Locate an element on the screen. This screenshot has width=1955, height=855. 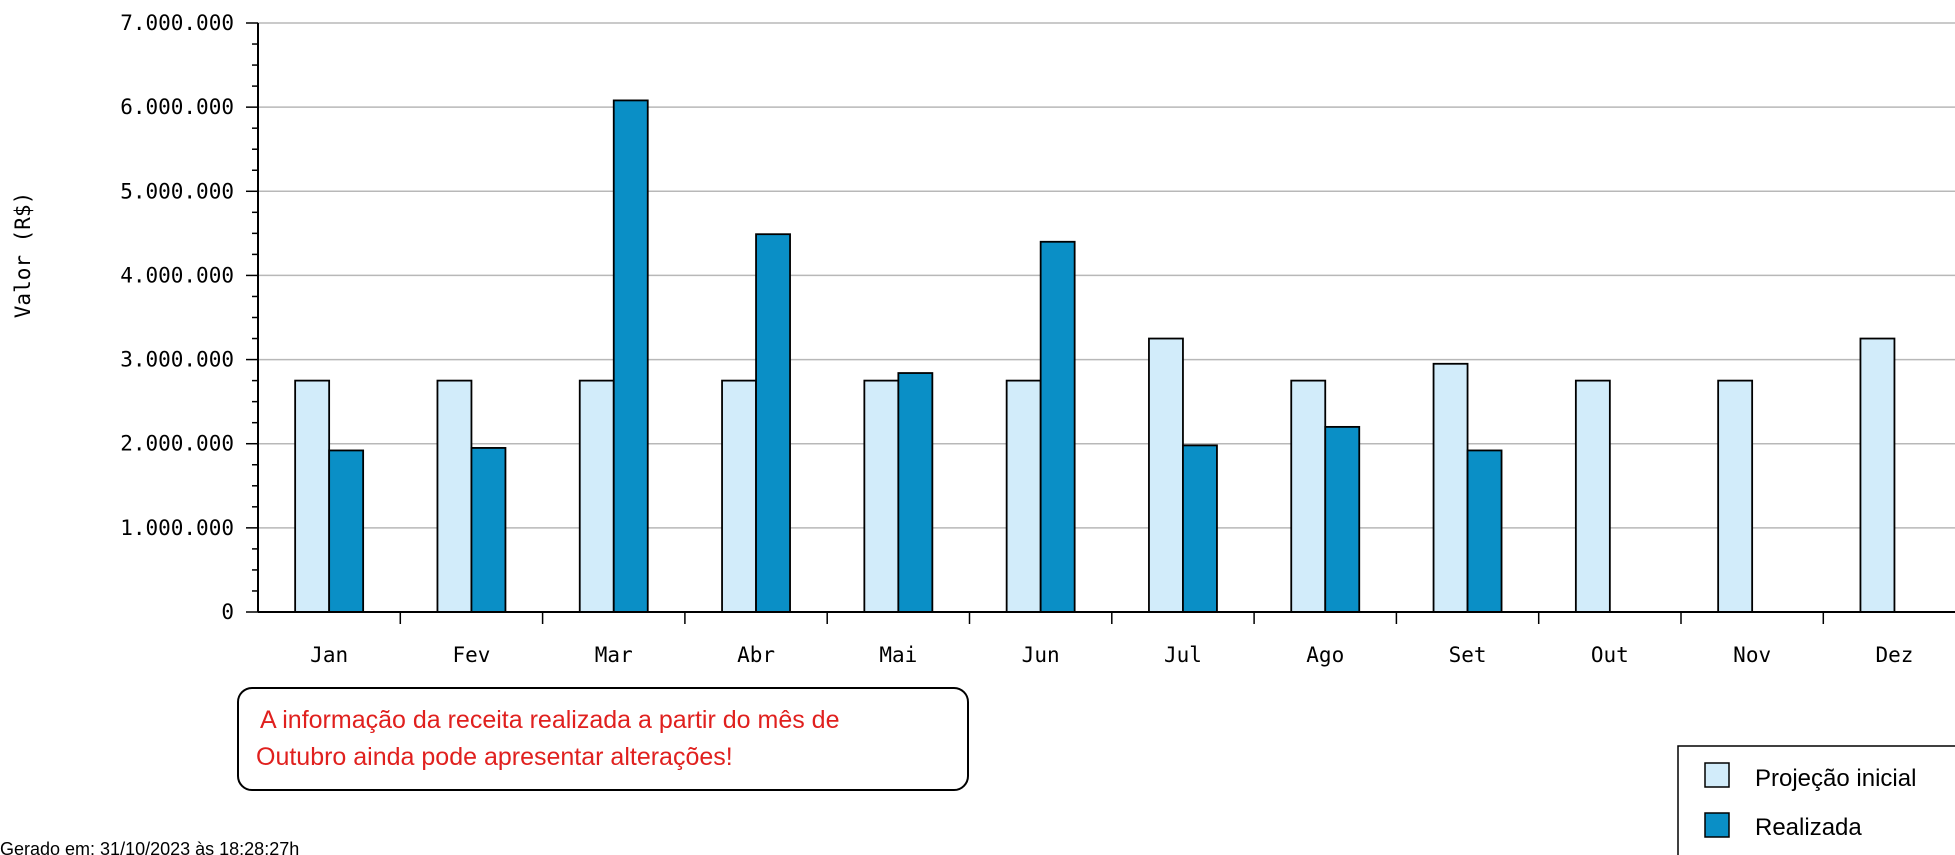
x-tick-label: Mai is located at coordinates (898, 655).